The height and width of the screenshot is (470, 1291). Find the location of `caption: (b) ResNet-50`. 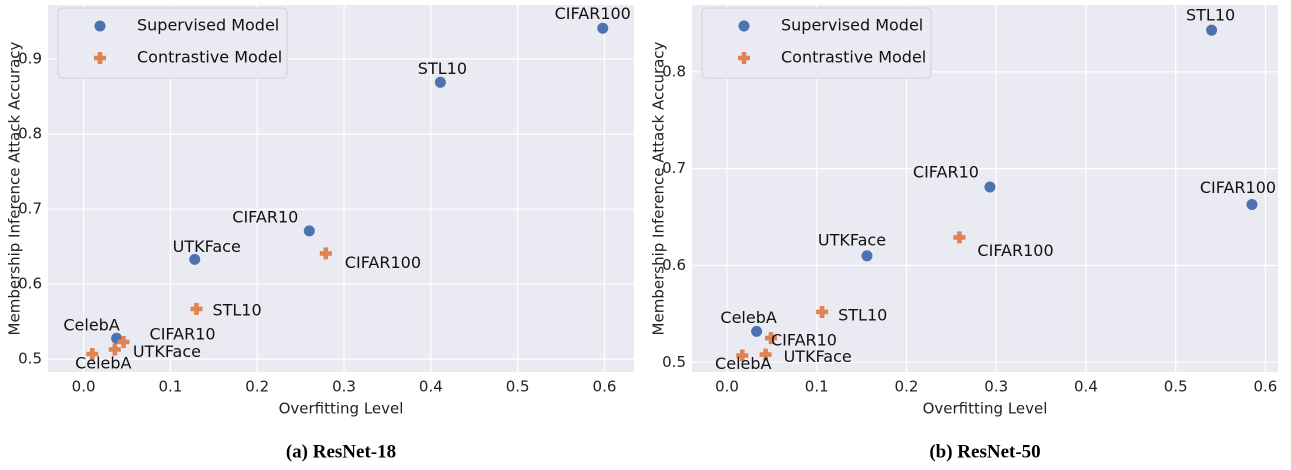

caption: (b) ResNet-50 is located at coordinates (984, 451).